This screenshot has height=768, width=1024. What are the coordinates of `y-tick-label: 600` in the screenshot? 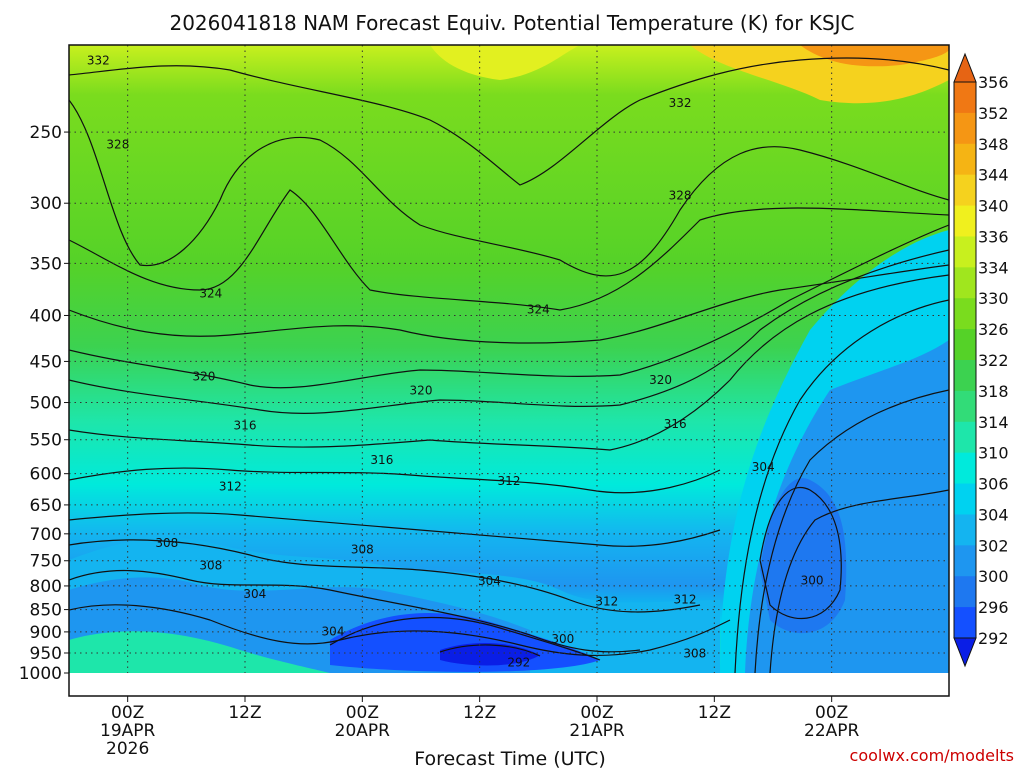 It's located at (46, 475).